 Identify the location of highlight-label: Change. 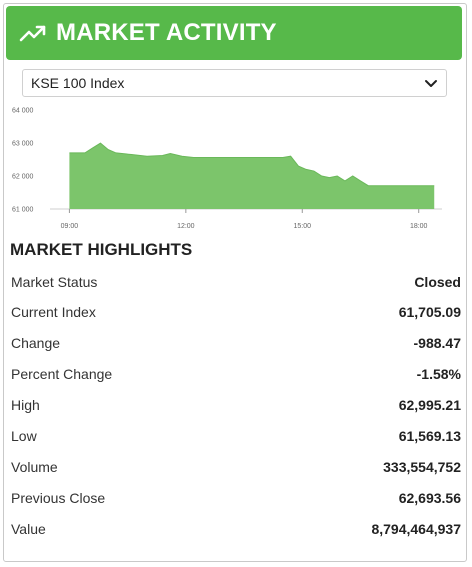
(36, 343).